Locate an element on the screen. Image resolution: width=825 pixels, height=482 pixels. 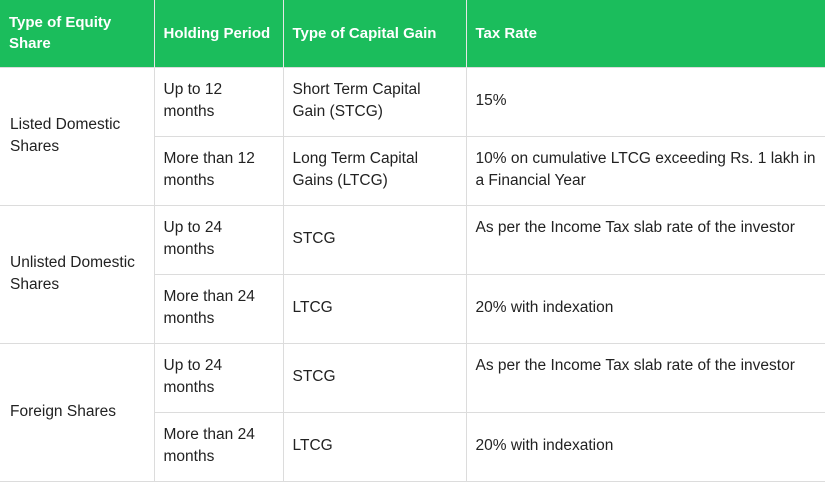
gain-type-cell: Long Term Capital Gains (LTCG) is located at coordinates (374, 170).